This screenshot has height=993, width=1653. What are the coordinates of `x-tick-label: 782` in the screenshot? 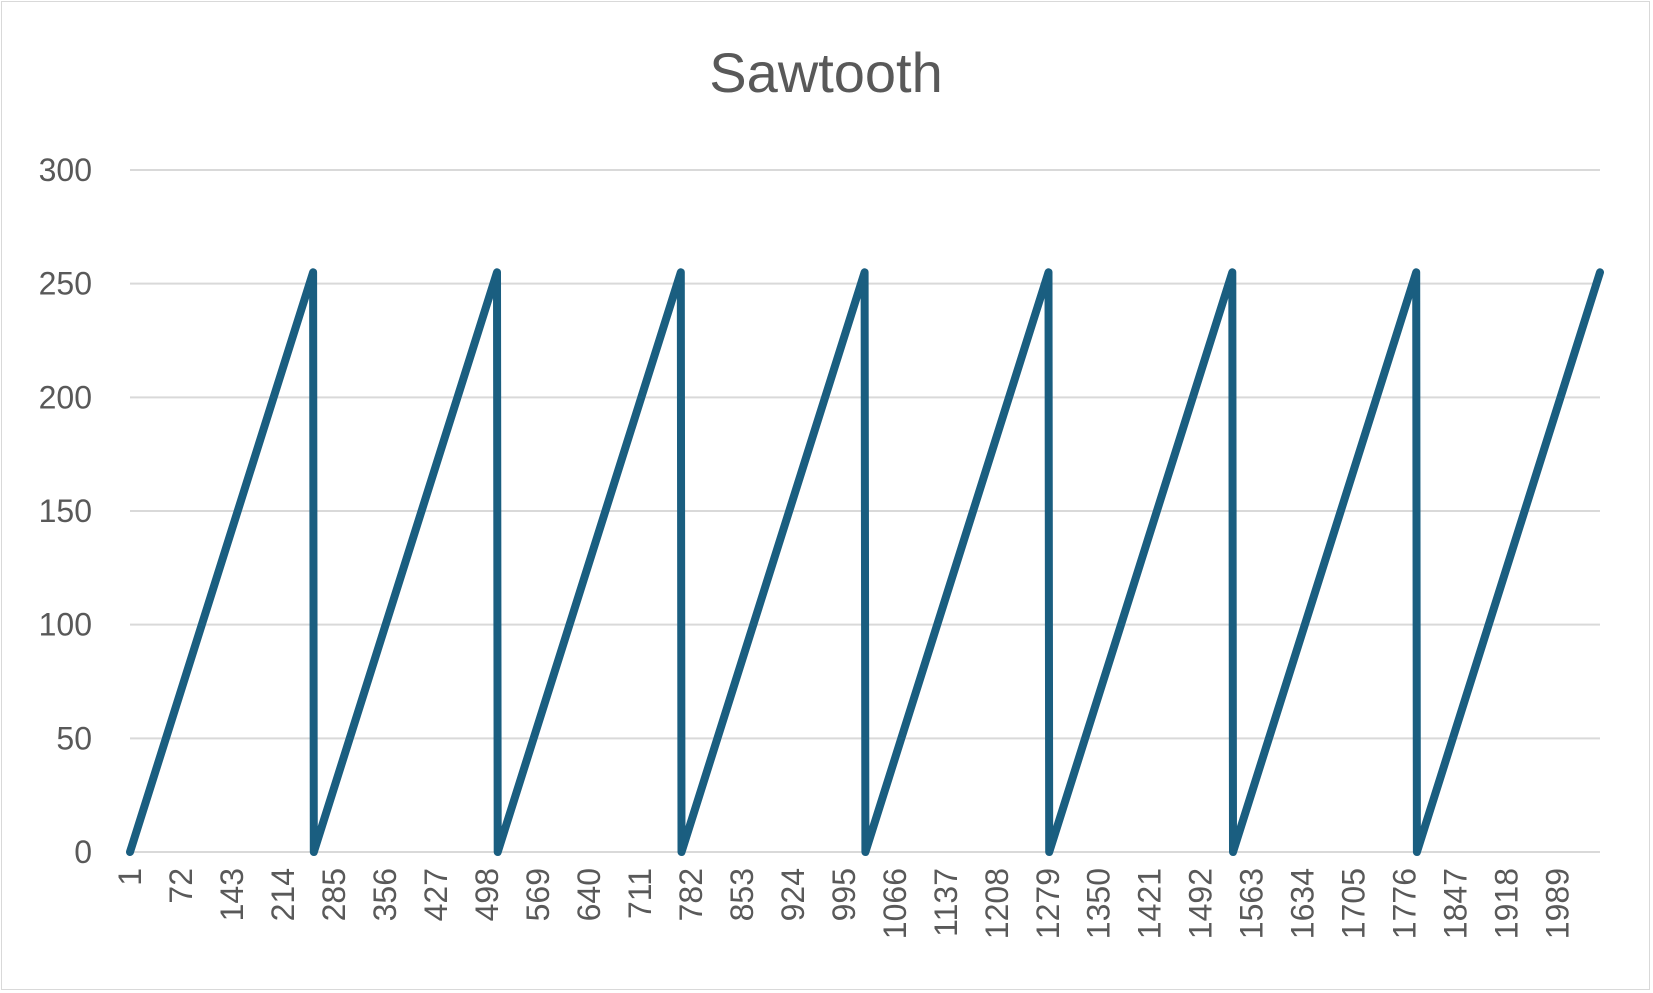 It's located at (691, 894).